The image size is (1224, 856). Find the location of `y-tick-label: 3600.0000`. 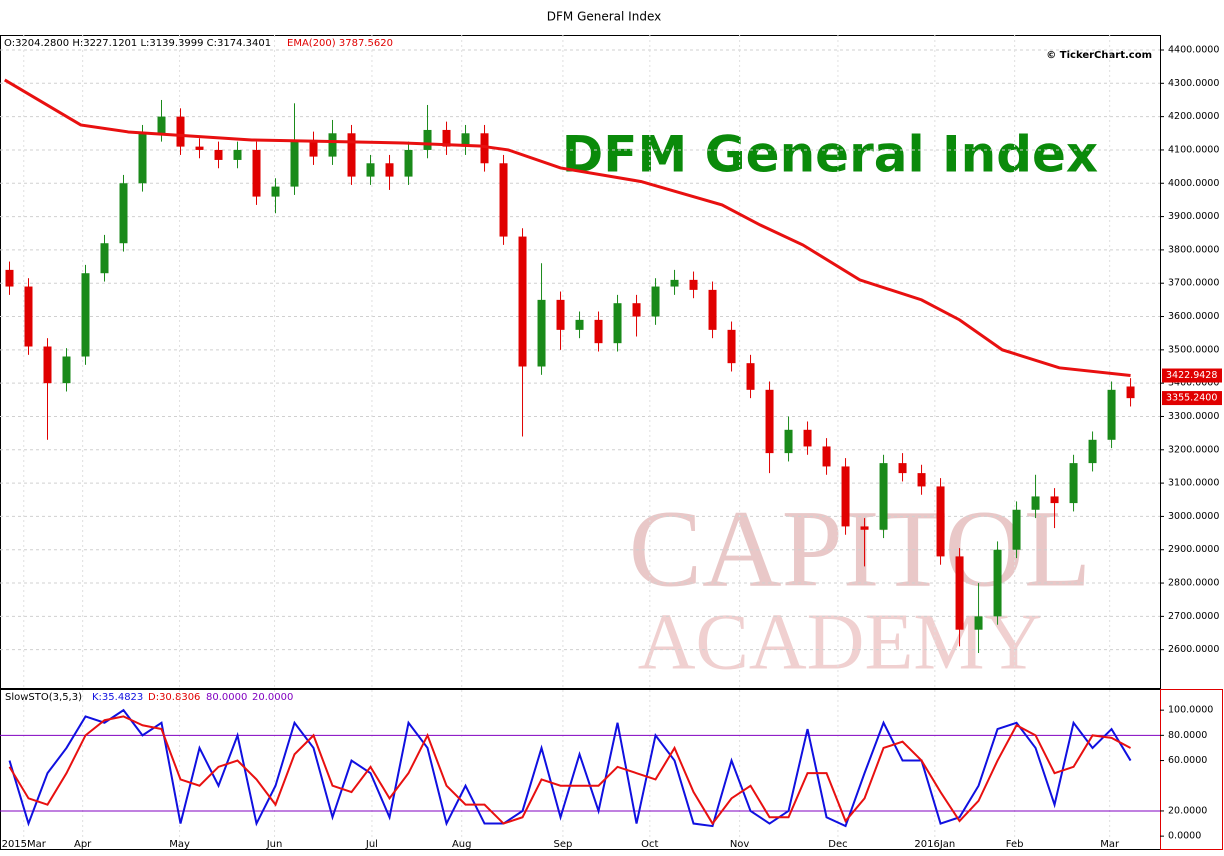

y-tick-label: 3600.0000 is located at coordinates (1193, 316).